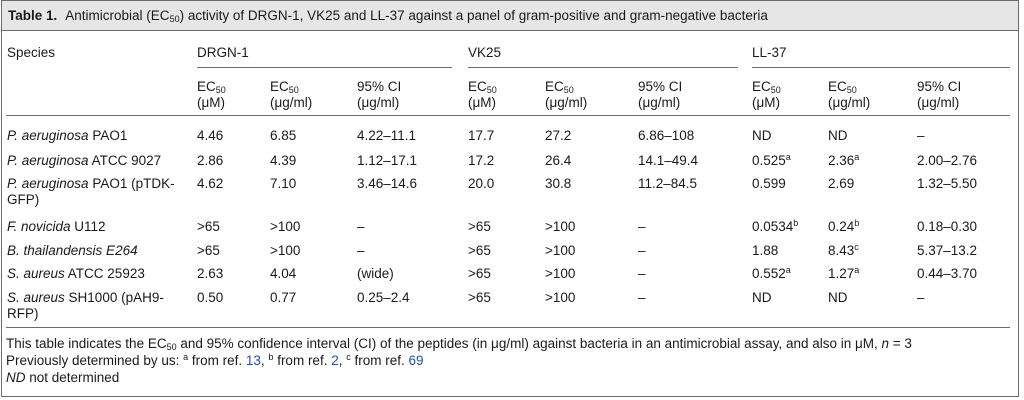  I want to click on value-drgn1-ec-um: 4.46, so click(210, 136).